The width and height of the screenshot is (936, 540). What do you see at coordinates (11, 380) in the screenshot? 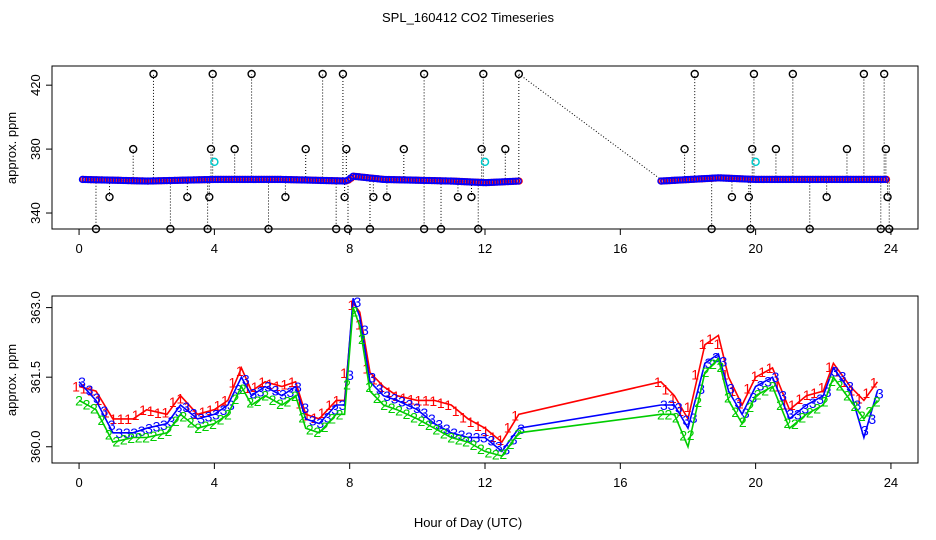
I see `bottom-y-axis-label: approx. ppm` at bounding box center [11, 380].